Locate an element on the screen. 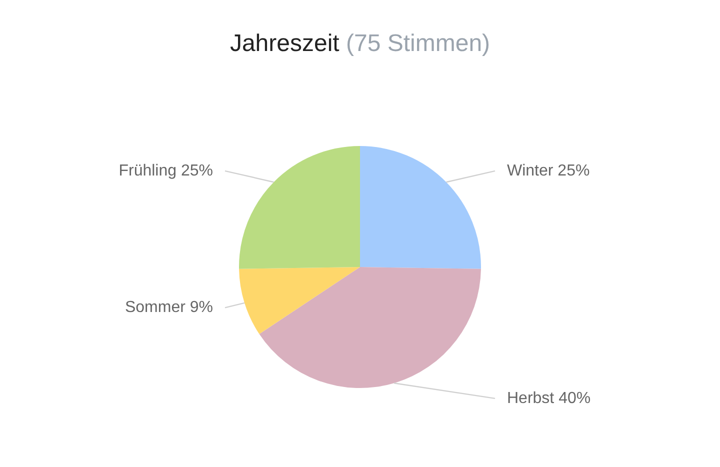 This screenshot has width=720, height=467. slice-label: Frühling 25% is located at coordinates (165, 171).